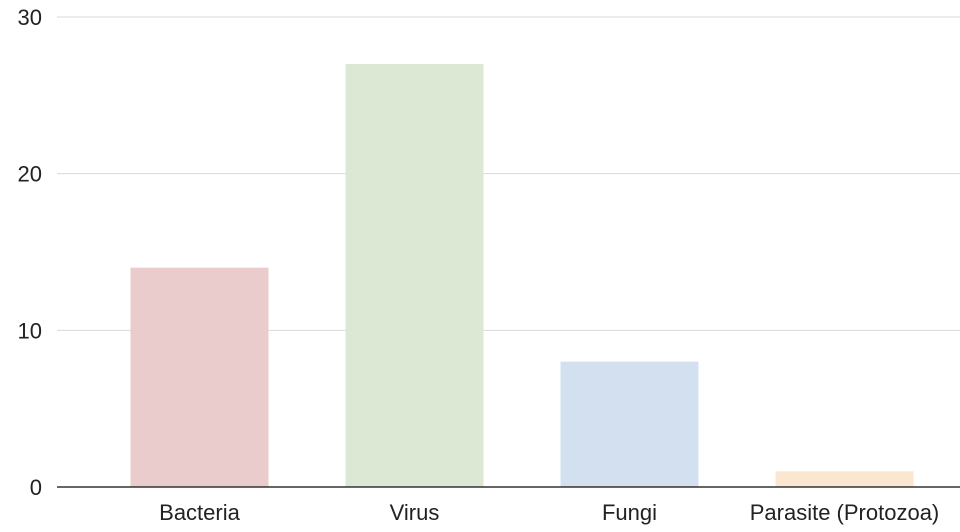 This screenshot has width=960, height=532. Describe the element at coordinates (845, 512) in the screenshot. I see `x-category-label: Parasite (Protozoa)` at that location.